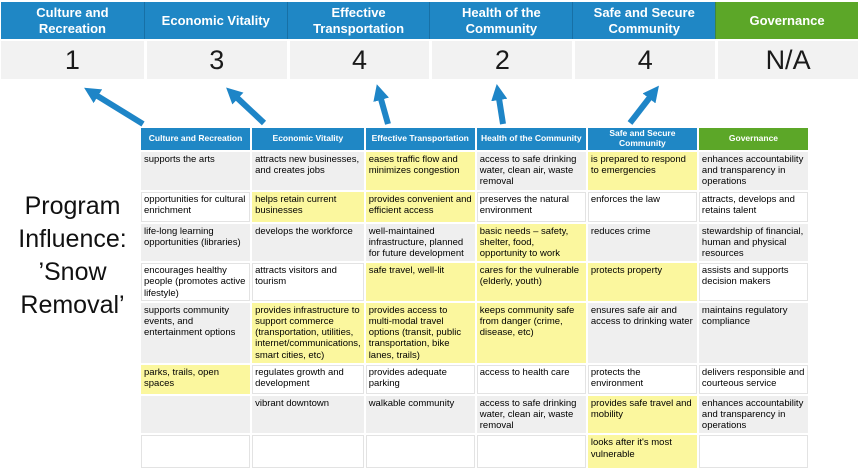  Describe the element at coordinates (642, 414) in the screenshot. I see `matrix-cell-r7c5: provides safe travel and mobility` at that location.